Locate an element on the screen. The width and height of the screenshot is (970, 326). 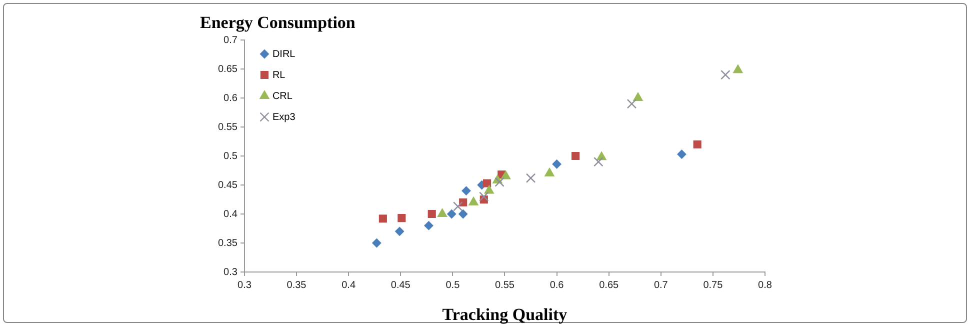
x-tick-label: 0.75 is located at coordinates (713, 285).